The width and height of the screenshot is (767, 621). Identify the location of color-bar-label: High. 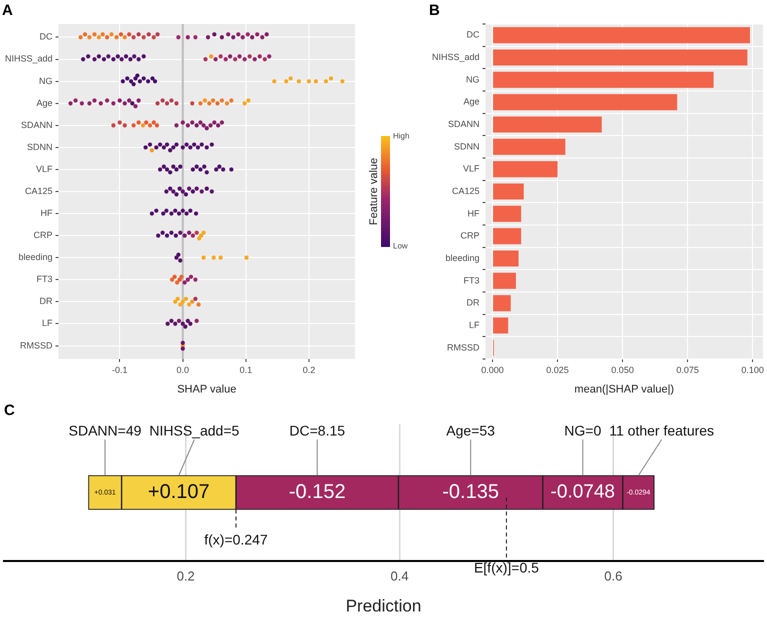
(401, 136).